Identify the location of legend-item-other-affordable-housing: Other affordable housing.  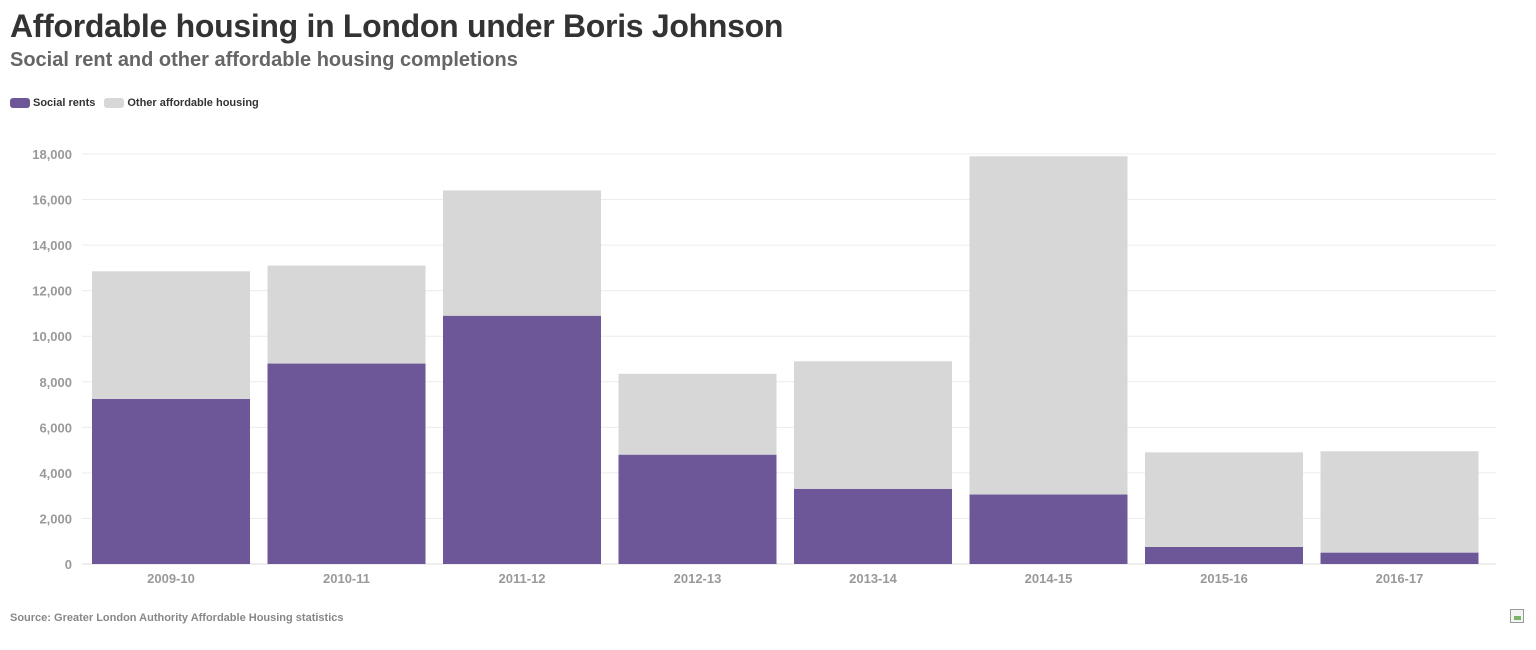
(181, 103).